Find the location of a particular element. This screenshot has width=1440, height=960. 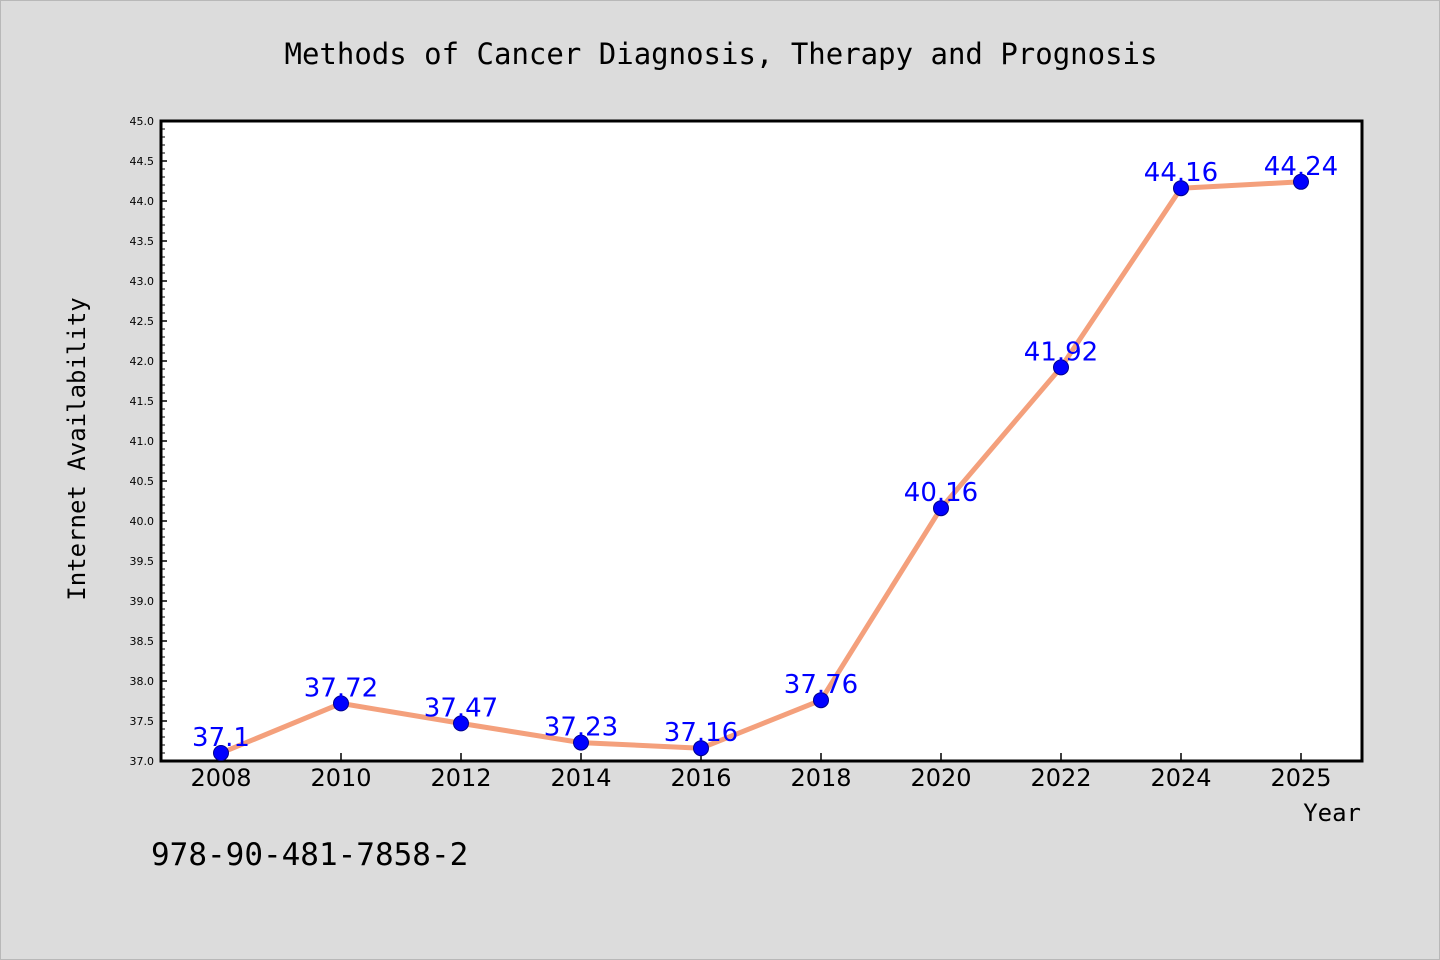

y-tick-label: 44.5 is located at coordinates (142, 161).